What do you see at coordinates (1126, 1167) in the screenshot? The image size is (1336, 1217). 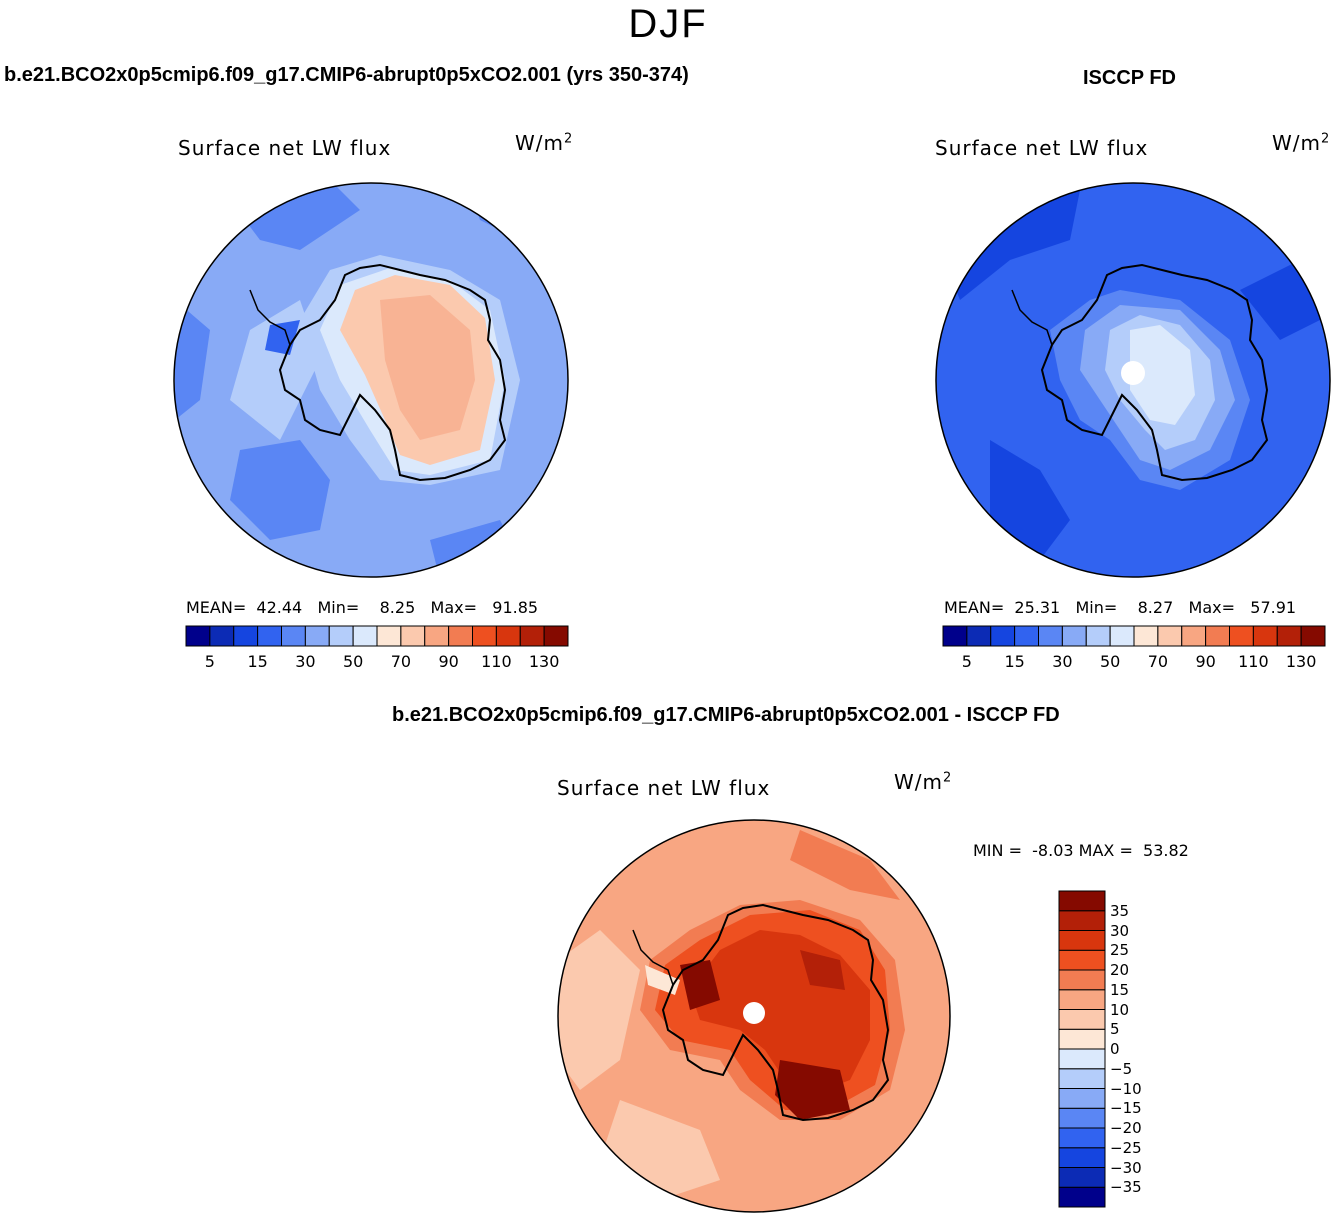 I see `colorbar-tick-label: −30` at bounding box center [1126, 1167].